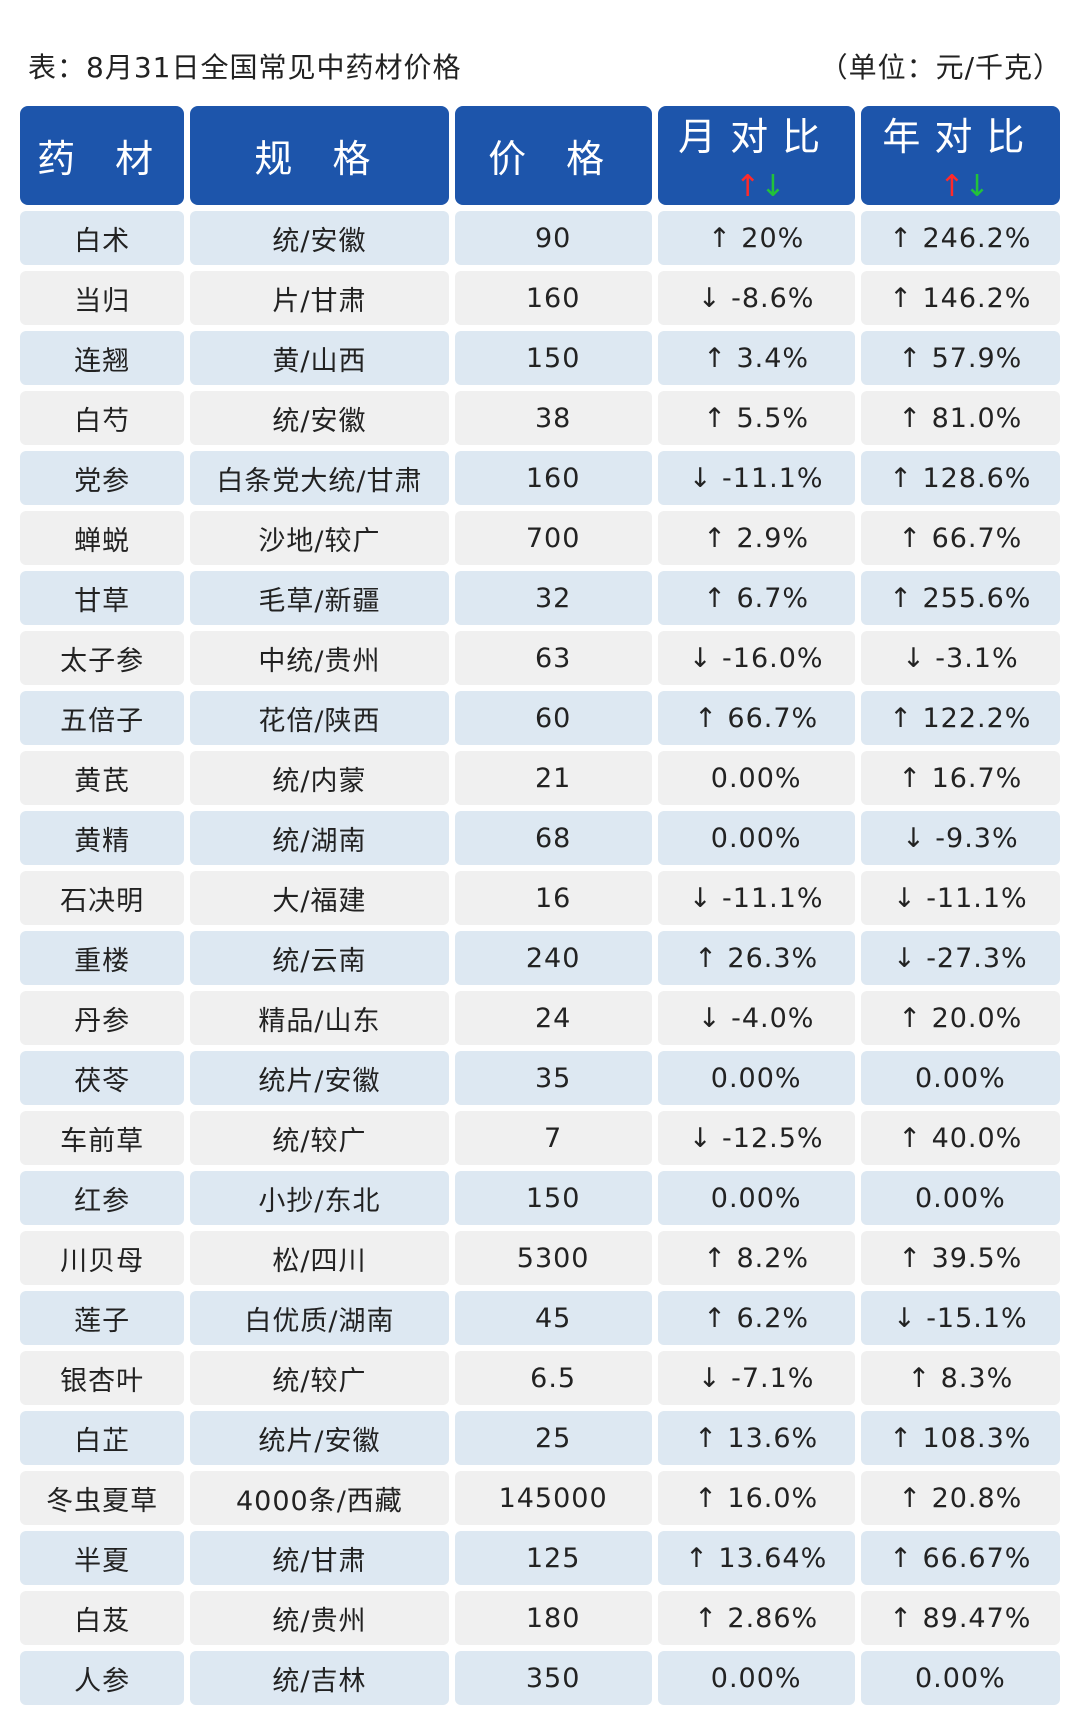 This screenshot has height=1734, width=1080. What do you see at coordinates (960, 598) in the screenshot?
I see `cell-year-compare: ↑ 255.6%` at bounding box center [960, 598].